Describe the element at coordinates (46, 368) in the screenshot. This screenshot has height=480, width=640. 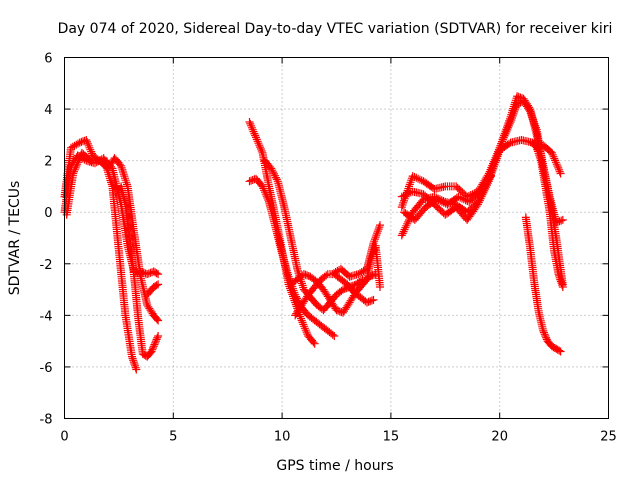
I see `y-tick-label: -6` at that location.